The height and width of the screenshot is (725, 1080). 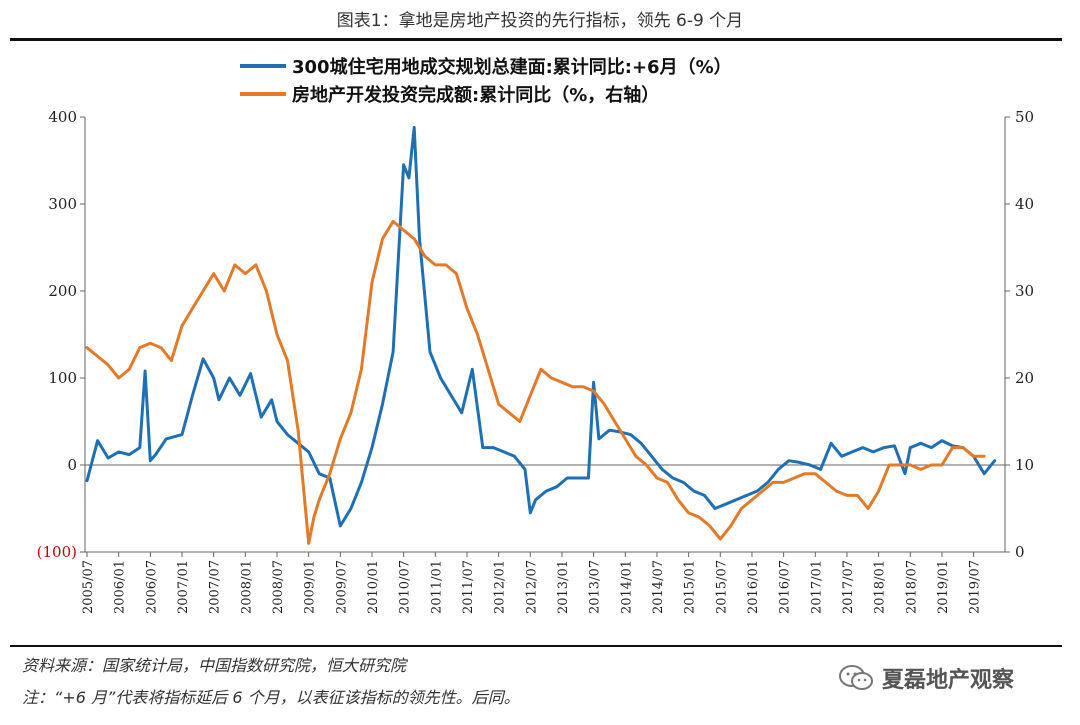 What do you see at coordinates (1024, 465) in the screenshot?
I see `y-right-tick-label: 10` at bounding box center [1024, 465].